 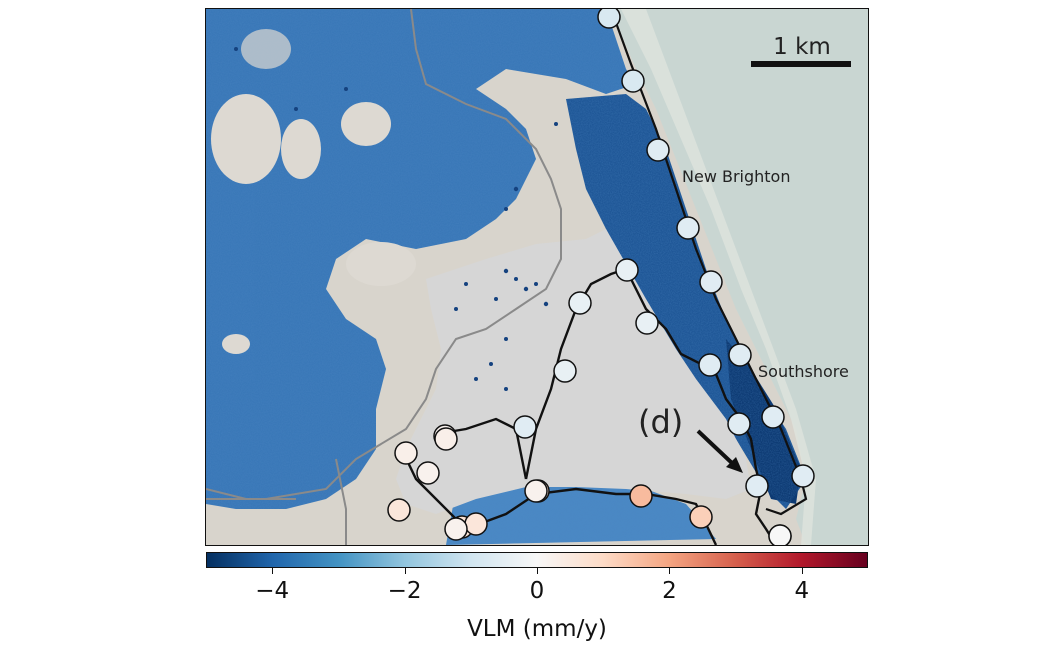 I want to click on annotation-label-d: (d), so click(x=660, y=422).